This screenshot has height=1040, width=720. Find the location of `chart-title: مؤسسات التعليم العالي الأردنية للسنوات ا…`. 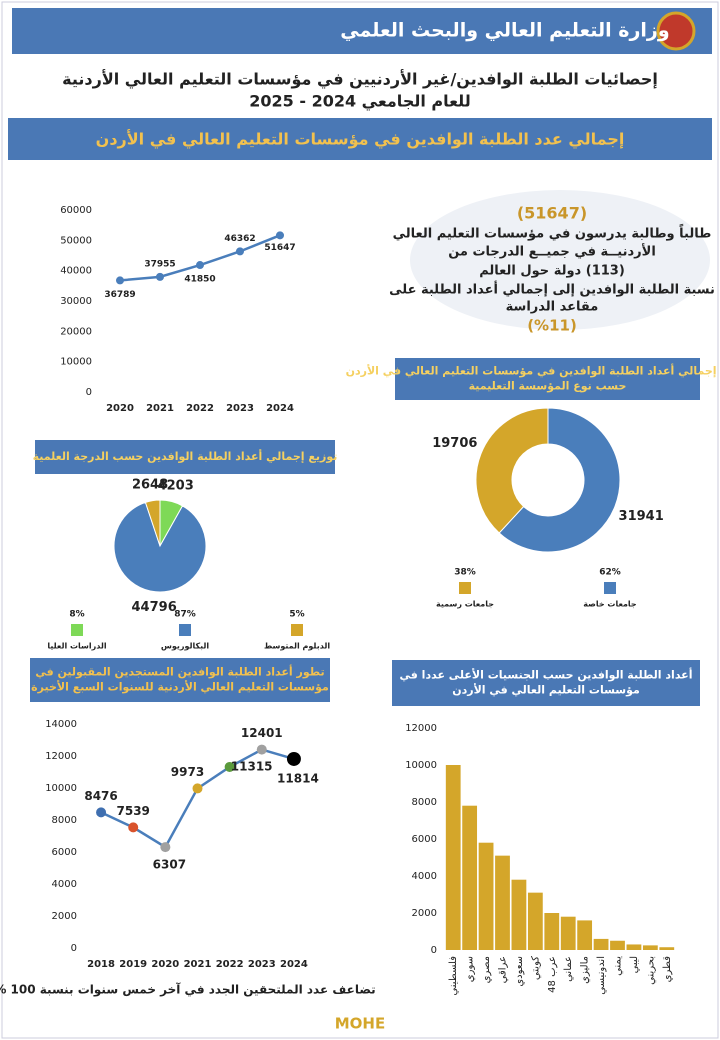

chart-title: مؤسسات التعليم العالي الأردنية للسنوات ا… is located at coordinates (180, 687).